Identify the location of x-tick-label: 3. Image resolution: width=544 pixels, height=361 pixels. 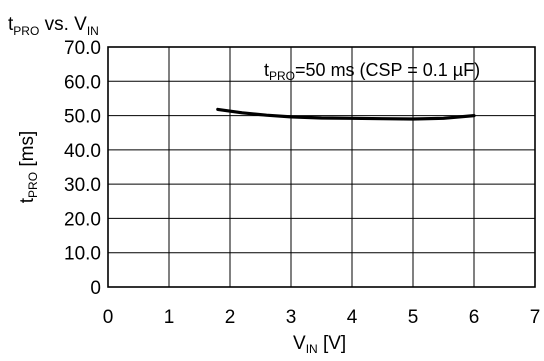
(291, 317).